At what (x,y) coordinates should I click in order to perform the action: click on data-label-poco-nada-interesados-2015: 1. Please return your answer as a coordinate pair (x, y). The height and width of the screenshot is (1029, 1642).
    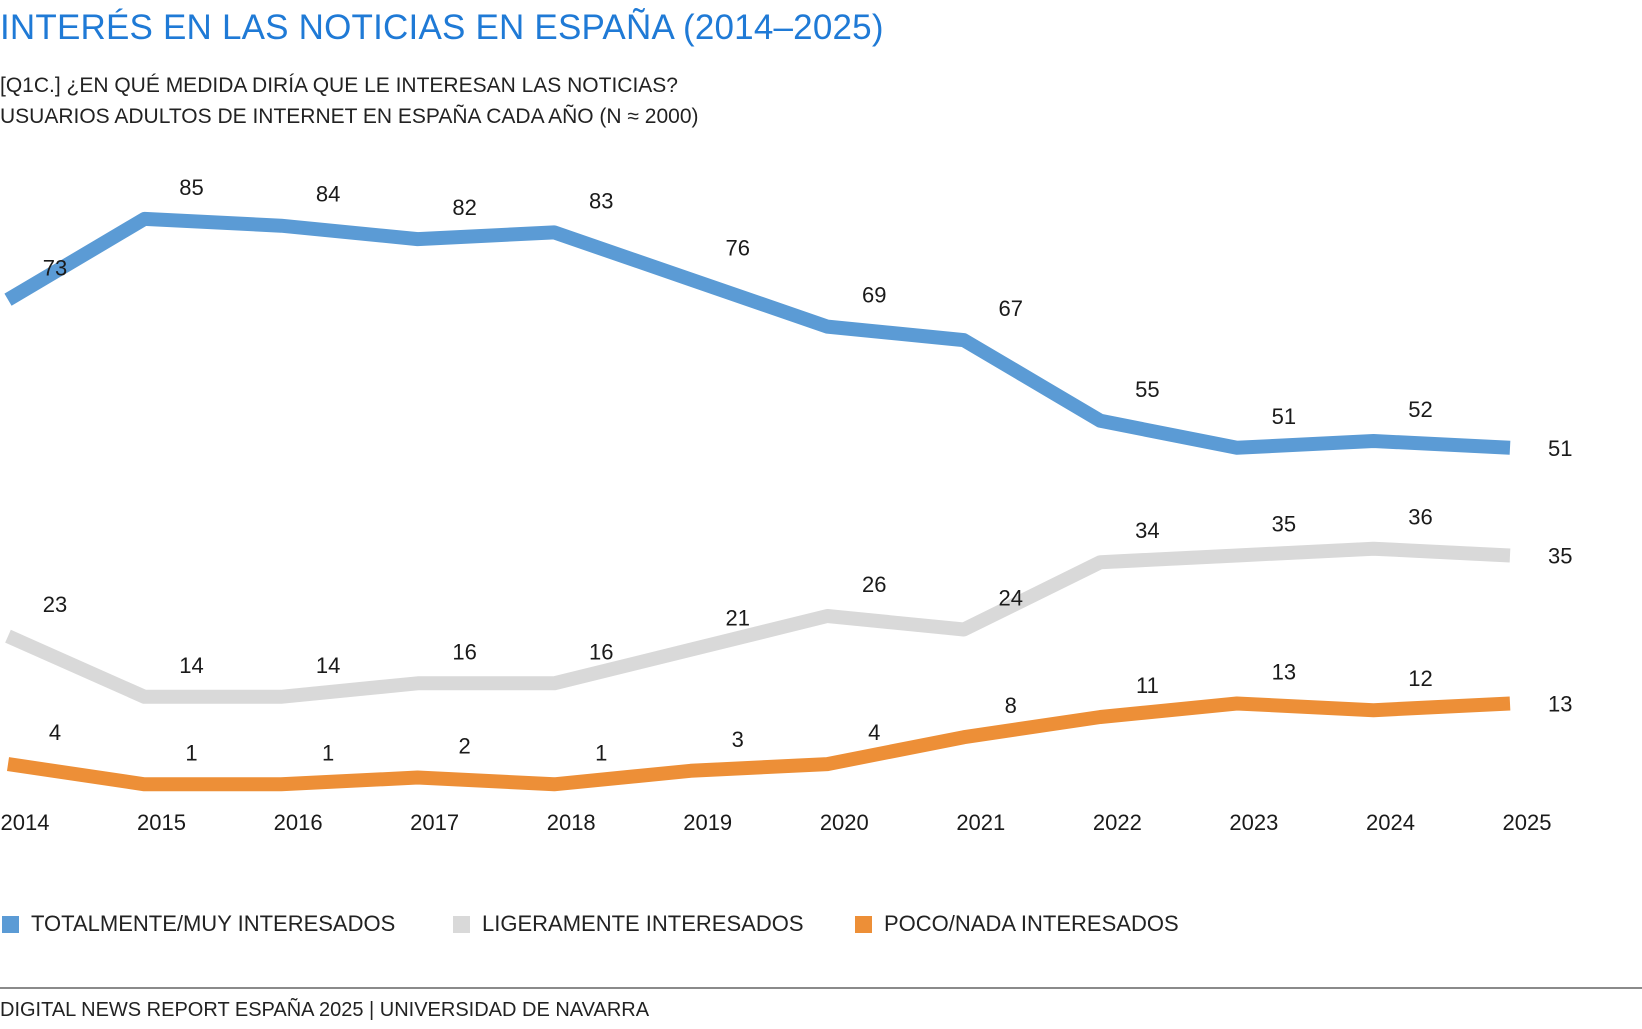
    Looking at the image, I should click on (191, 752).